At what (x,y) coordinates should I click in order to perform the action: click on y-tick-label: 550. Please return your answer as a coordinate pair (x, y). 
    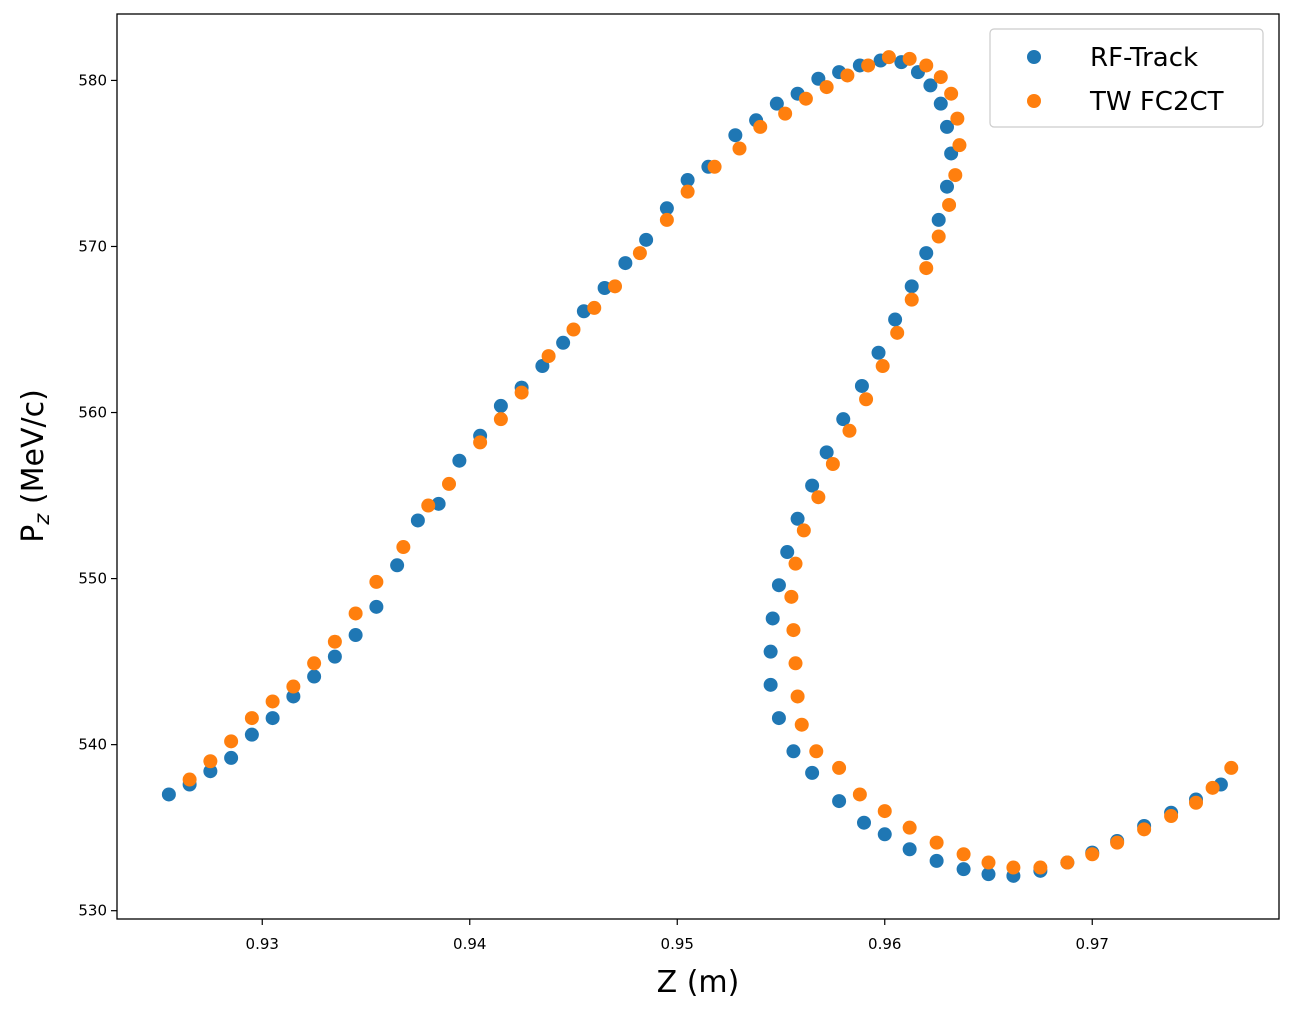
    Looking at the image, I should click on (92, 579).